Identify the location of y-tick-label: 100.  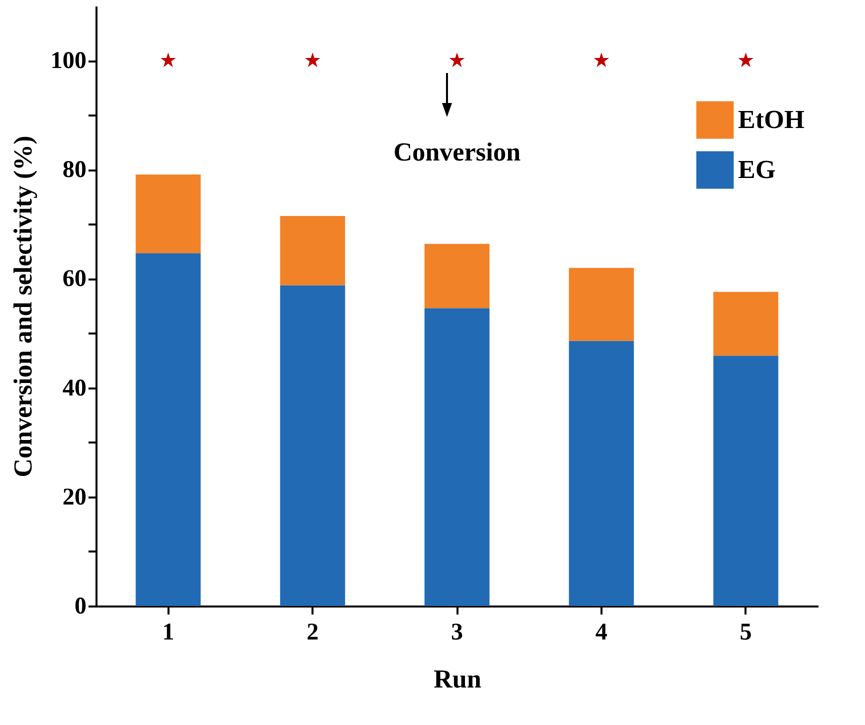
(68, 61).